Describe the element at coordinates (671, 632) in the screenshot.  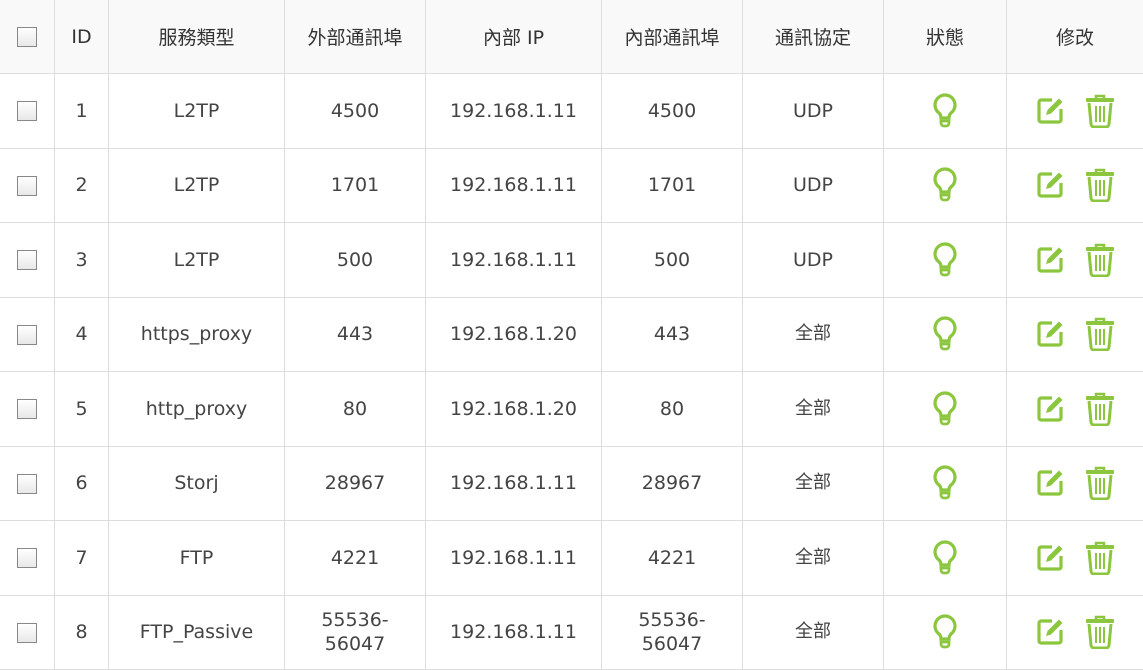
I see `cell-internal-port-text: 55536- 56047` at that location.